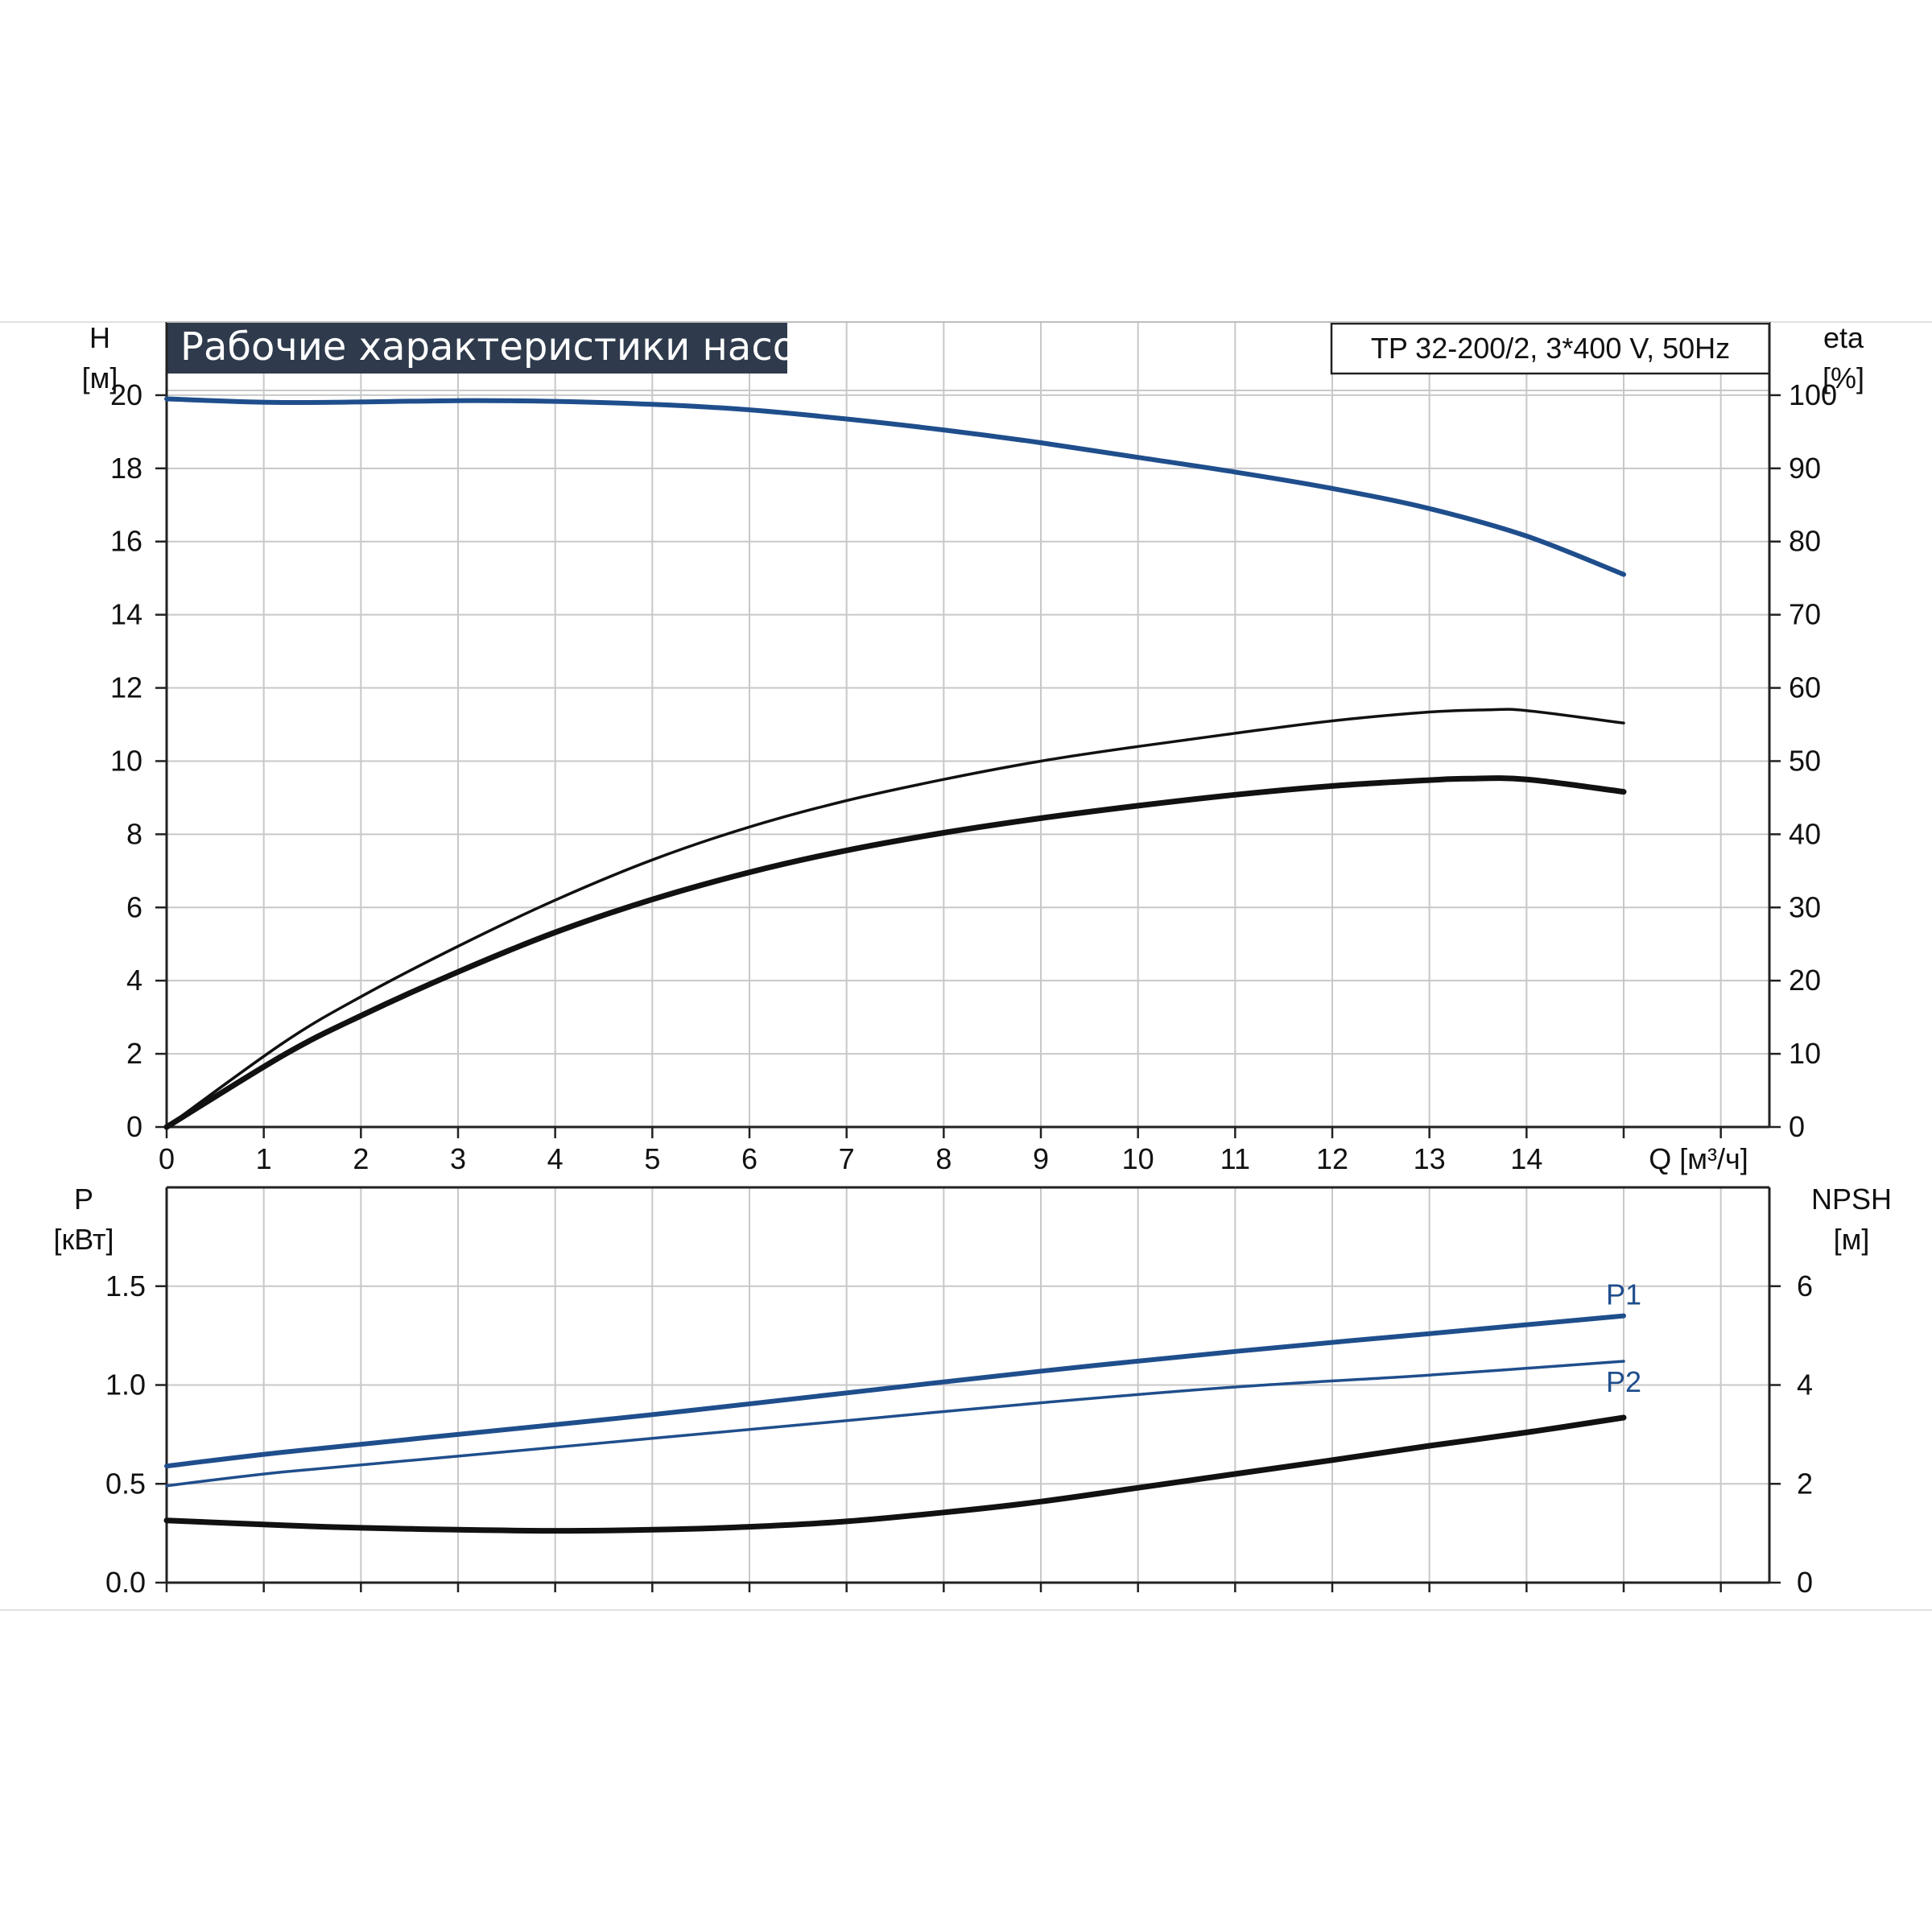 The image size is (1932, 1932). I want to click on x-tick-label: 8, so click(943, 1158).